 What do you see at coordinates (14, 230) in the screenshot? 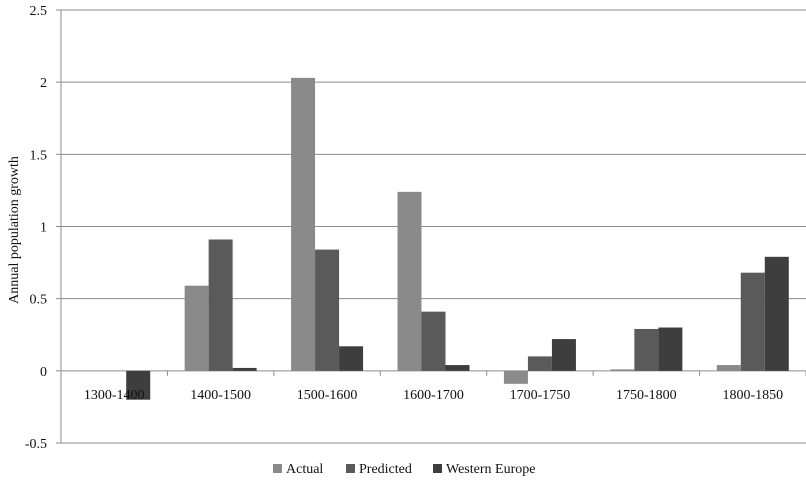
I see `y-axis-title: Annual population growth` at bounding box center [14, 230].